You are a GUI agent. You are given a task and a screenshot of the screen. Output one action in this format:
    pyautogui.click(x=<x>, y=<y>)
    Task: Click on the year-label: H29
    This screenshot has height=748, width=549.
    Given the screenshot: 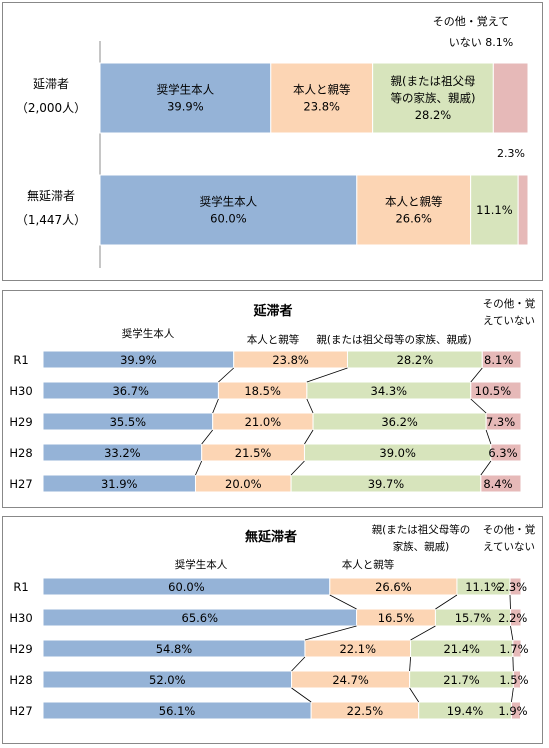 What is the action you would take?
    pyautogui.click(x=20, y=649)
    